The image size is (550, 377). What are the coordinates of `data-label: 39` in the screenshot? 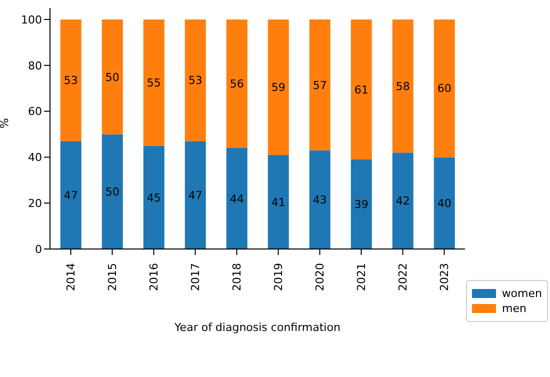 It's located at (361, 205).